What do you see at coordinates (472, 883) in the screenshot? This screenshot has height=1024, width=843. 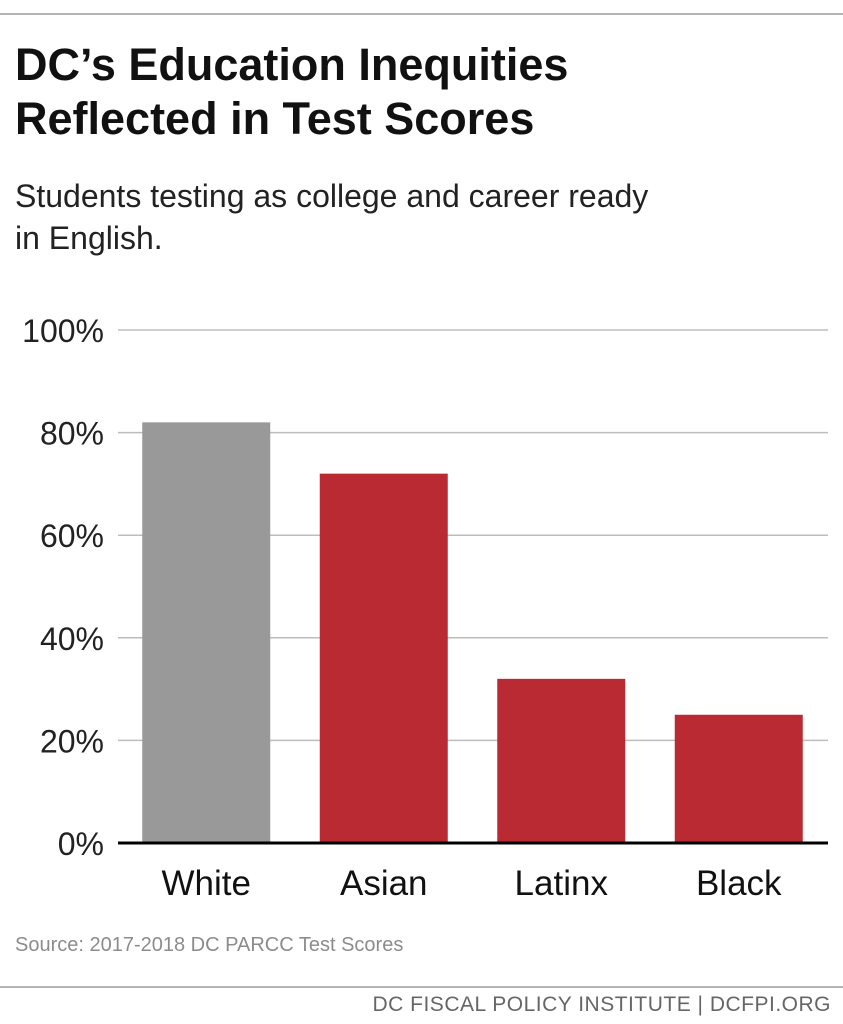 I see `x-axis-labels: White Asian Latinx Black` at bounding box center [472, 883].